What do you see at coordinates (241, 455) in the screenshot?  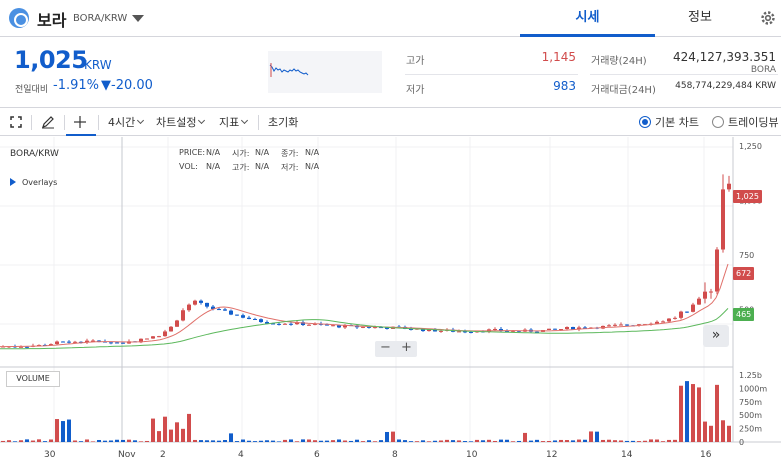 I see `x-tick-label: 4` at bounding box center [241, 455].